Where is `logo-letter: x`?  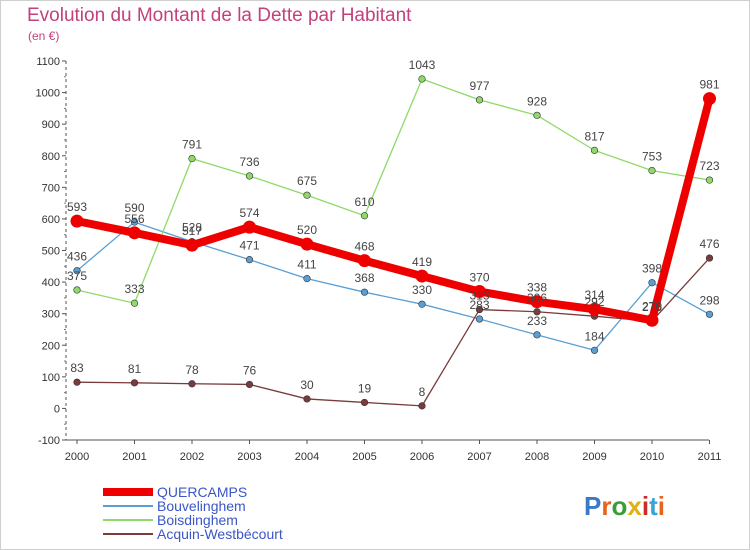 logo-letter: x is located at coordinates (634, 506).